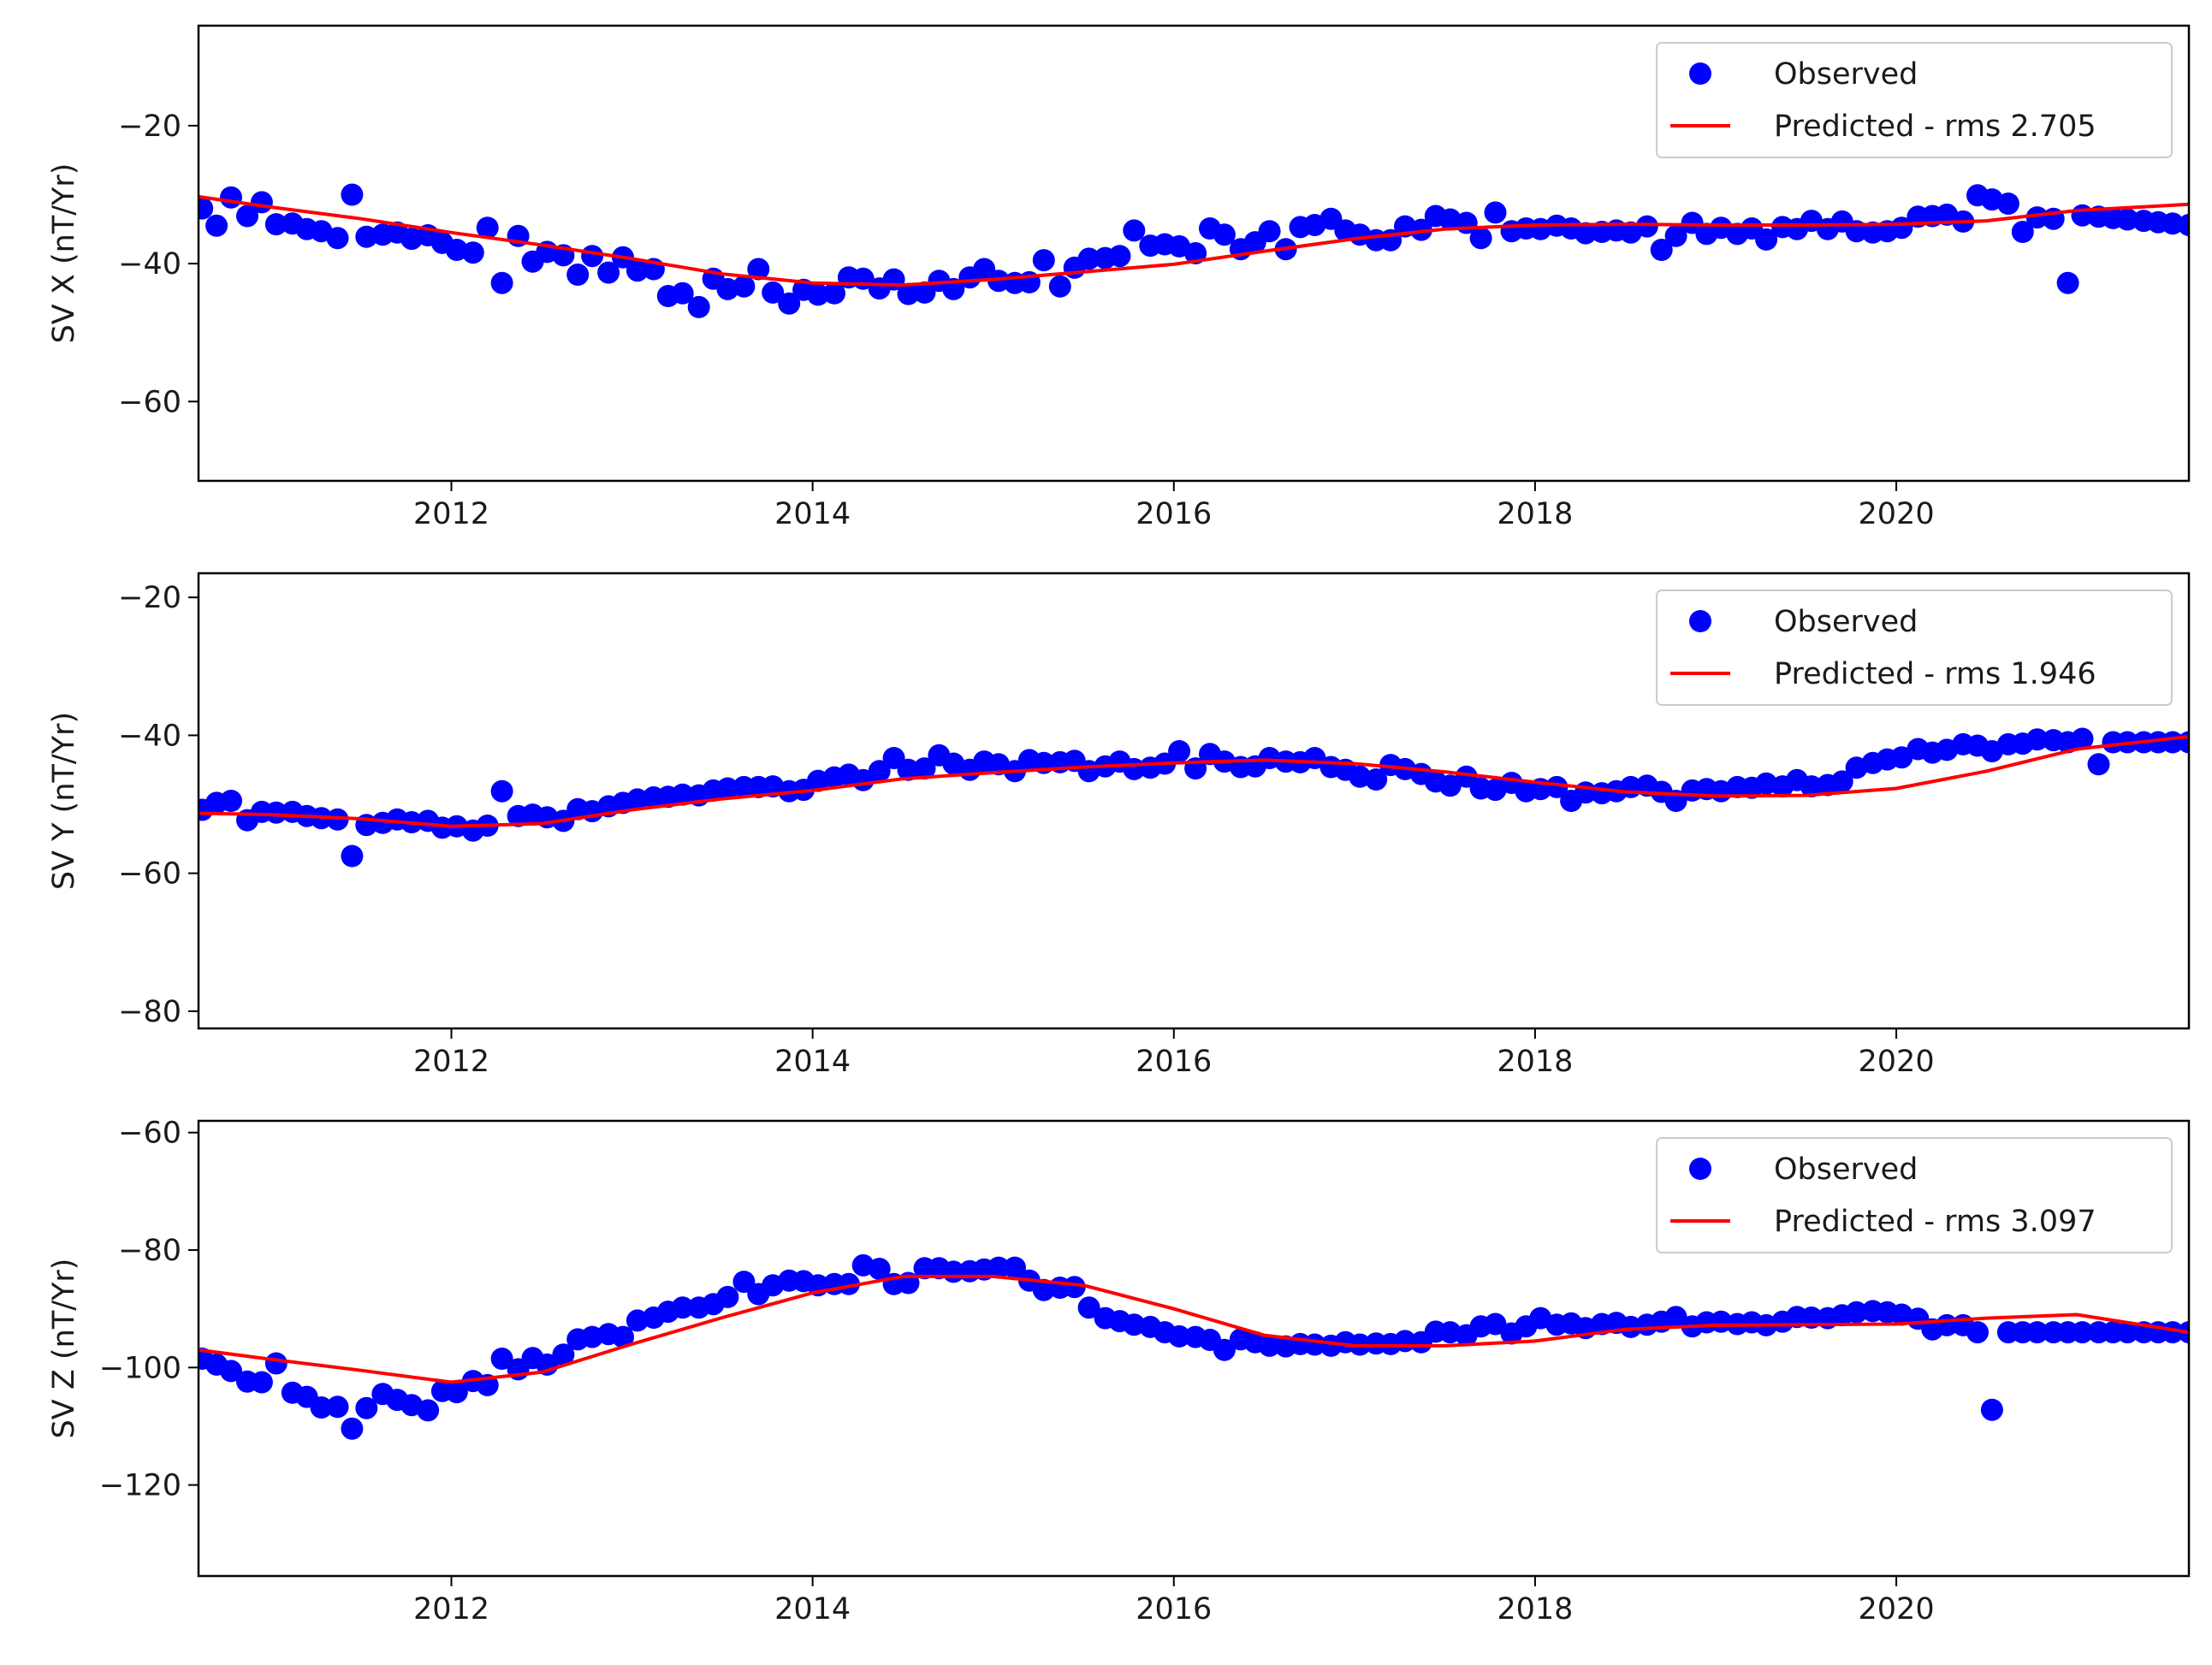 The width and height of the screenshot is (2212, 1665). Describe the element at coordinates (1535, 1609) in the screenshot. I see `x-tick-label: 2018` at that location.